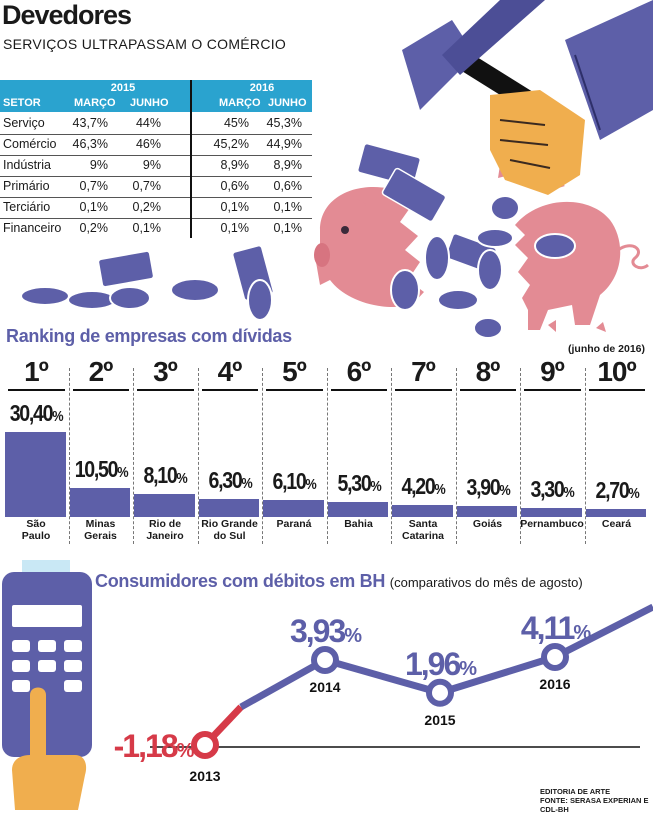 This screenshot has width=653, height=814. I want to click on value-cell: 0,7%, so click(94, 186).